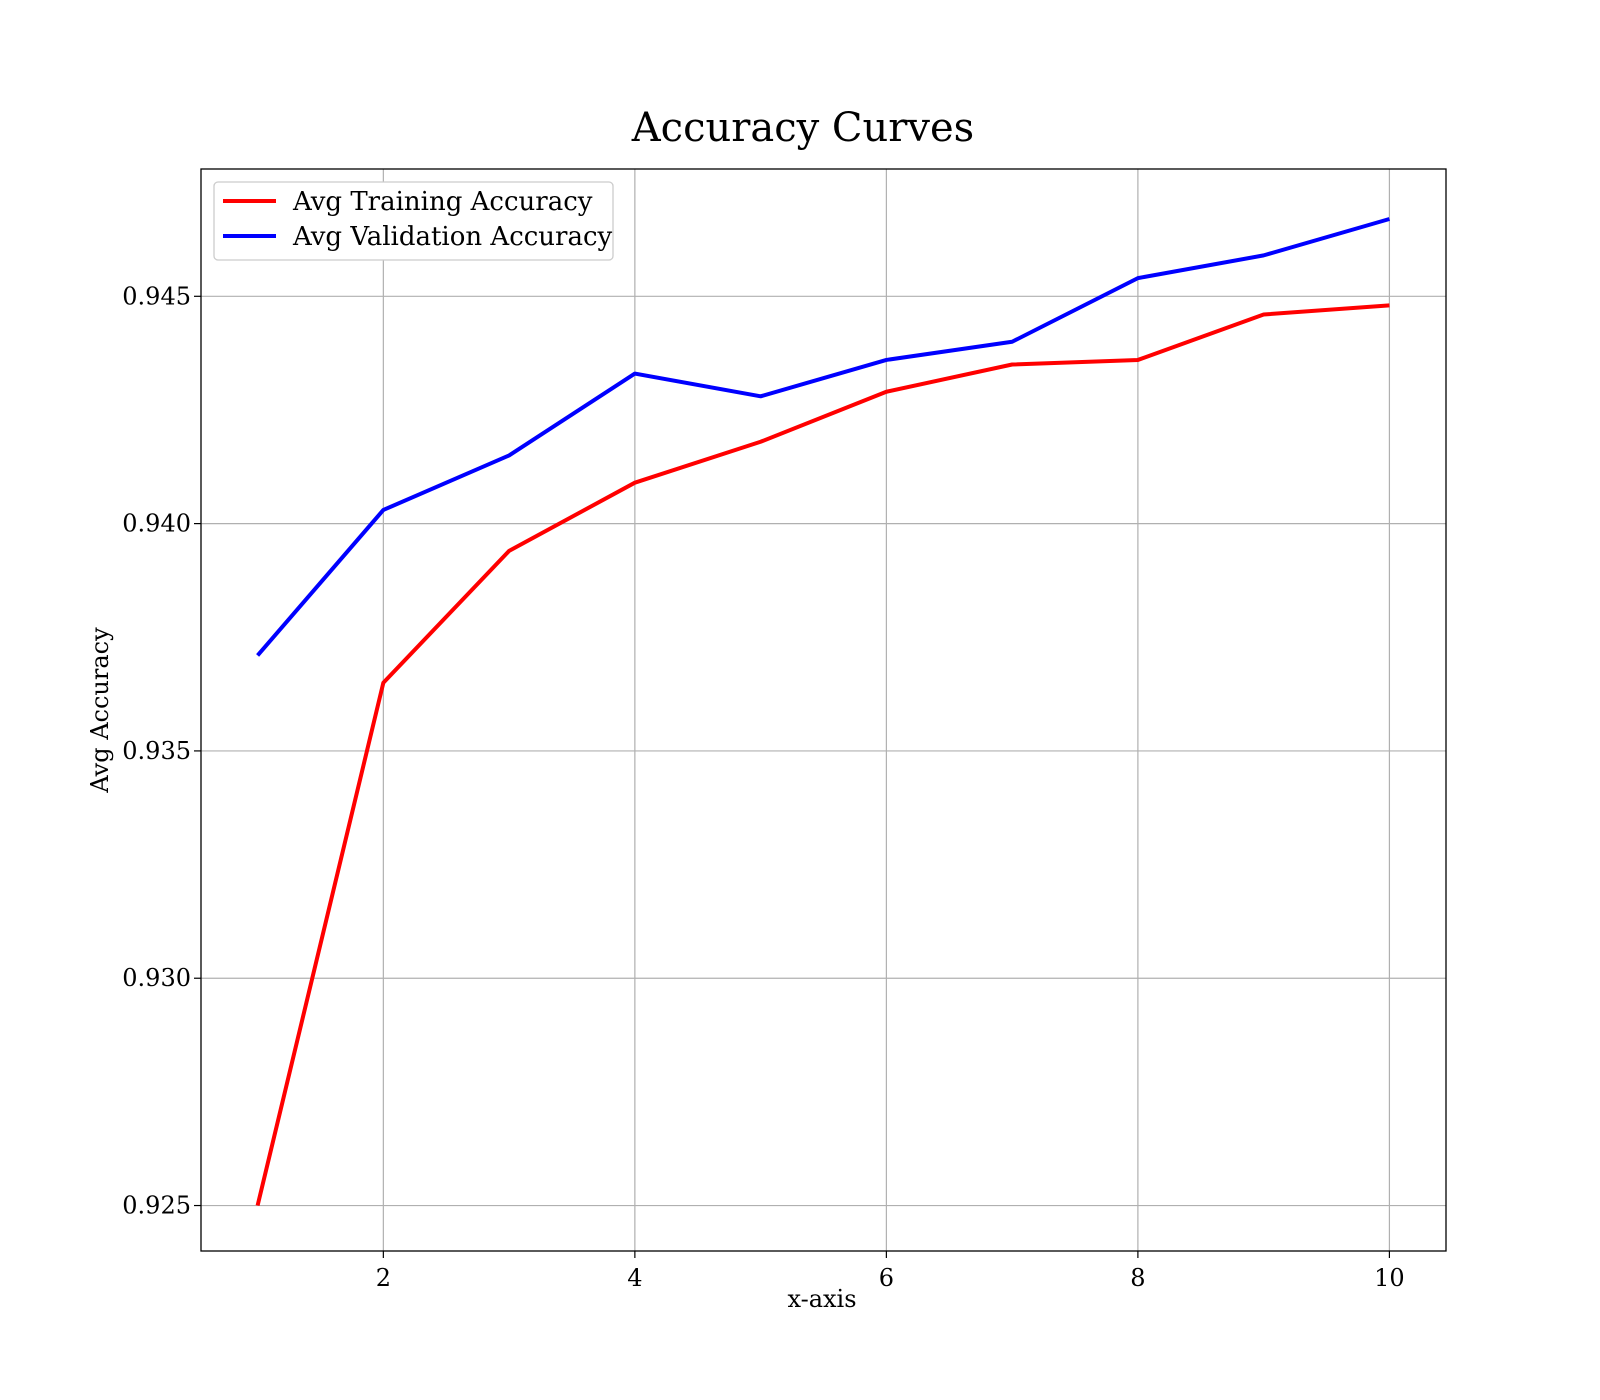 The width and height of the screenshot is (1600, 1400). Describe the element at coordinates (156, 296) in the screenshot. I see `y-tick-label: 0.945` at that location.